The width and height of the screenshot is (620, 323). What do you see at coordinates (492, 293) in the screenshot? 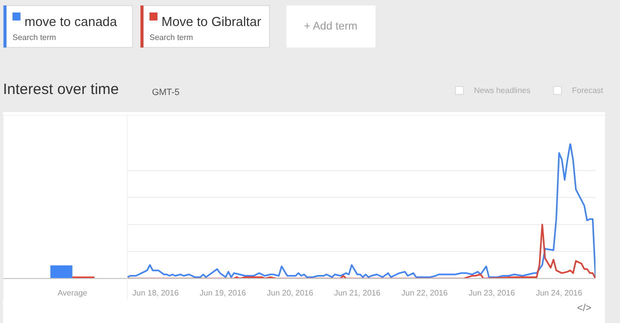
I see `x-tick-label: Jun 23, 2016` at bounding box center [492, 293].